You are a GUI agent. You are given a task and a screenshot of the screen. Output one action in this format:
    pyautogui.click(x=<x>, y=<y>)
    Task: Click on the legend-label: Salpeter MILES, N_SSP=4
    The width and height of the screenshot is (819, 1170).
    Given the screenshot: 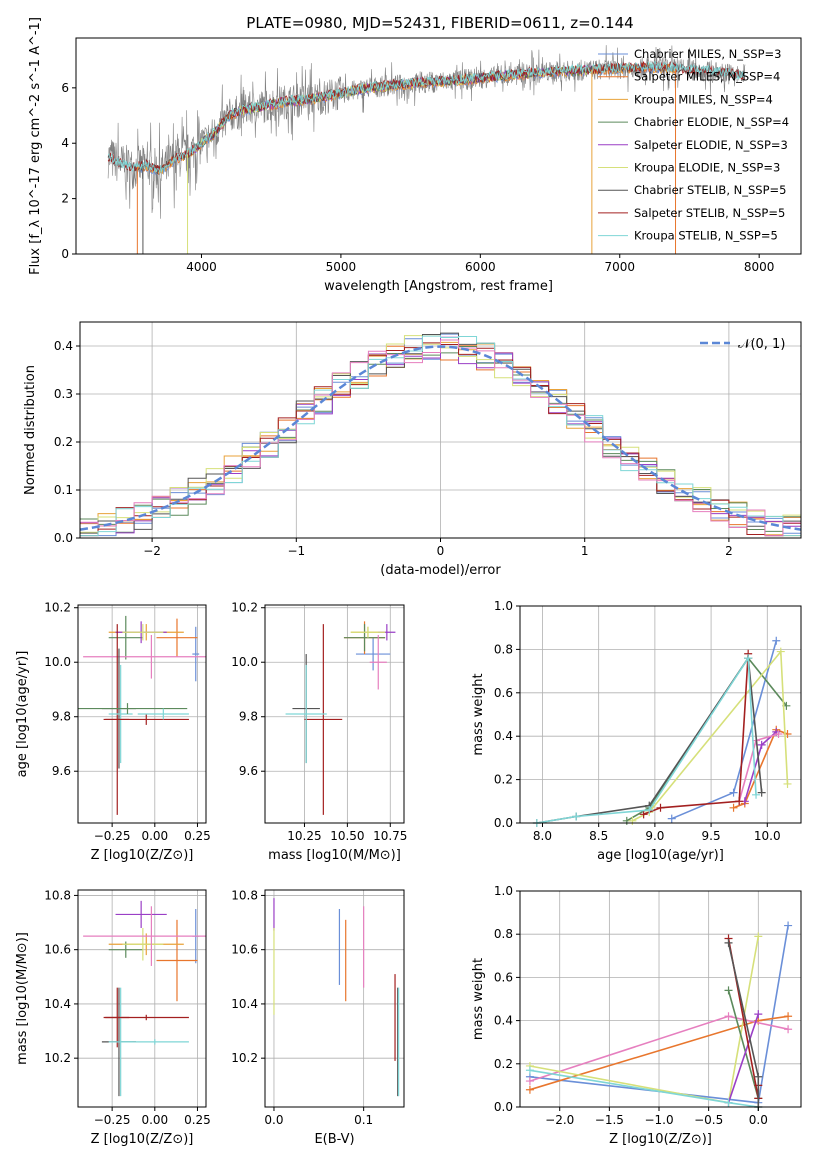 What is the action you would take?
    pyautogui.click(x=707, y=77)
    